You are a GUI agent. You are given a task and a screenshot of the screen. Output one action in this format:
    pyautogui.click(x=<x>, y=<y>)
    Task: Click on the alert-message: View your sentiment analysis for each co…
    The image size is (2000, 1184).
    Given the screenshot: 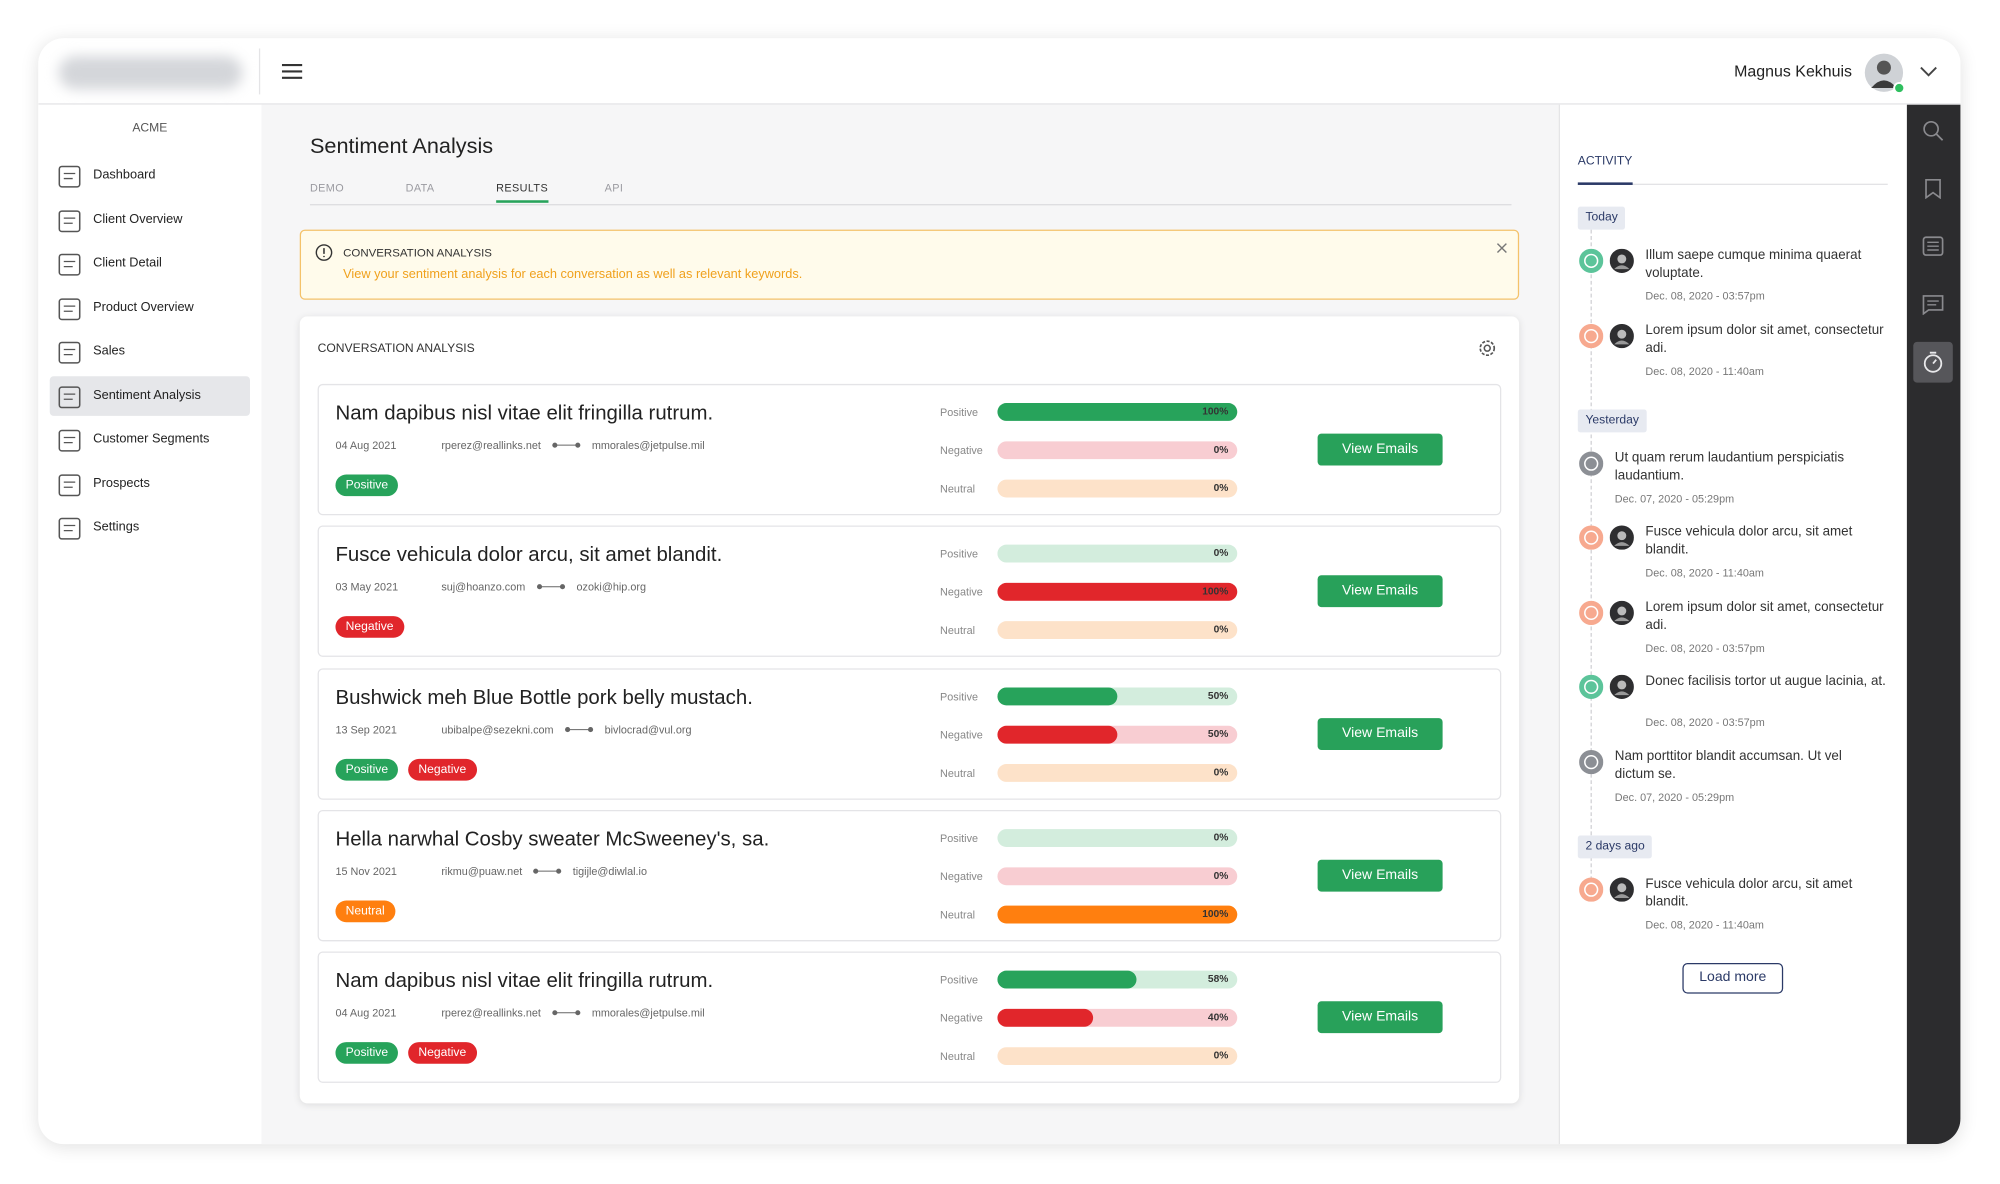 What is the action you would take?
    pyautogui.click(x=573, y=274)
    